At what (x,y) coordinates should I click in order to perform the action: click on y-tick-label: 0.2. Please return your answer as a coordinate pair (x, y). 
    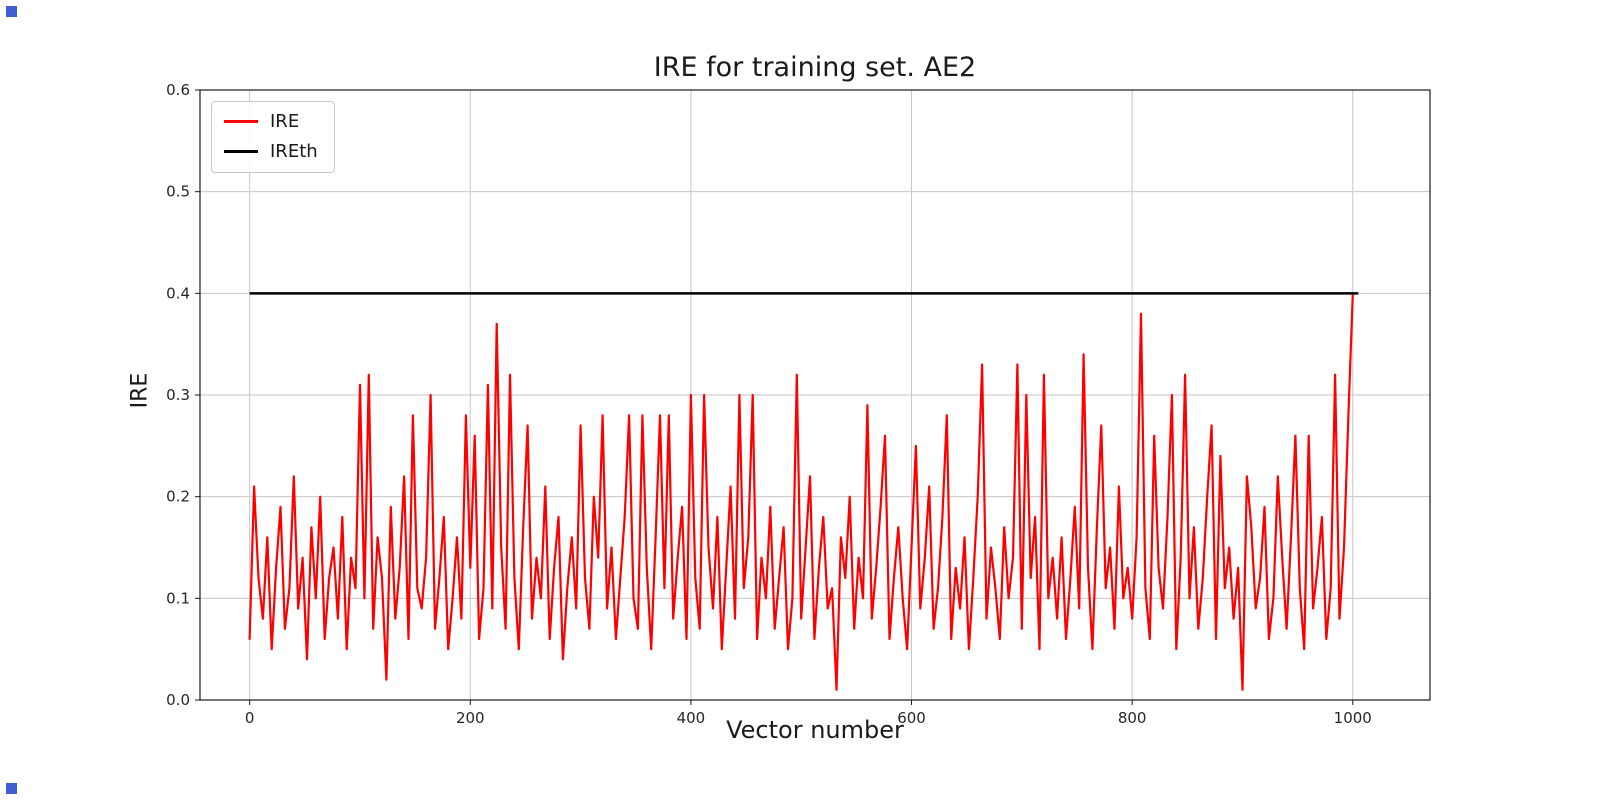
    Looking at the image, I should click on (178, 497).